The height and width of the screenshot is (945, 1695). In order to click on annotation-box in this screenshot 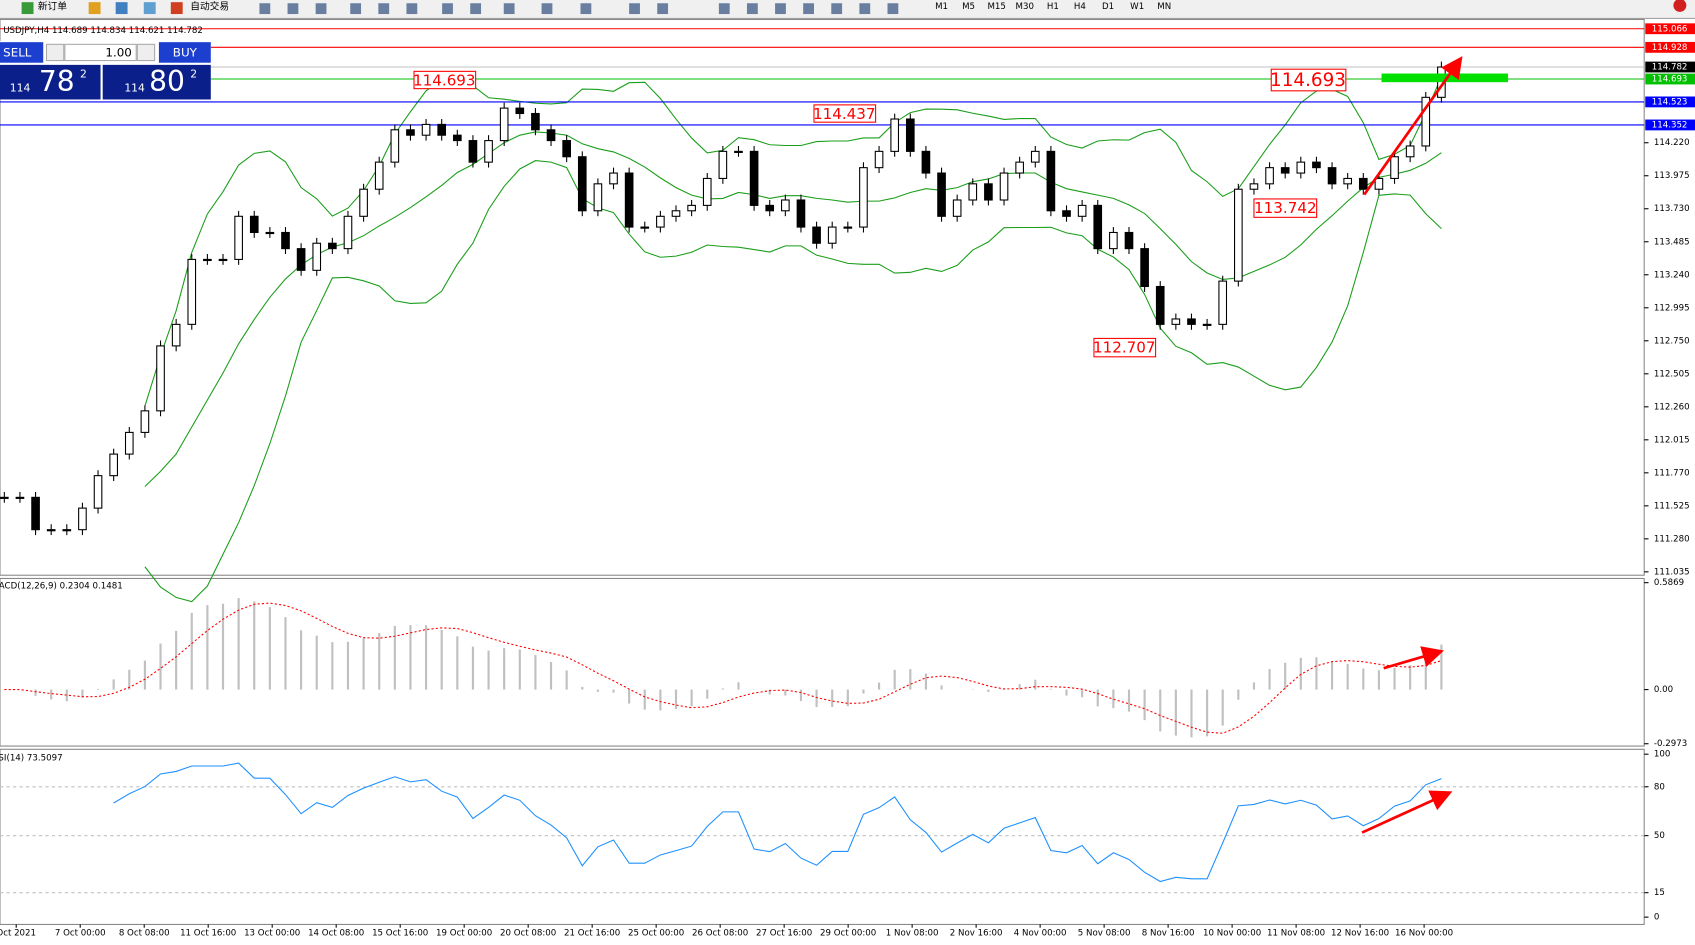, I will do `click(445, 80)`.